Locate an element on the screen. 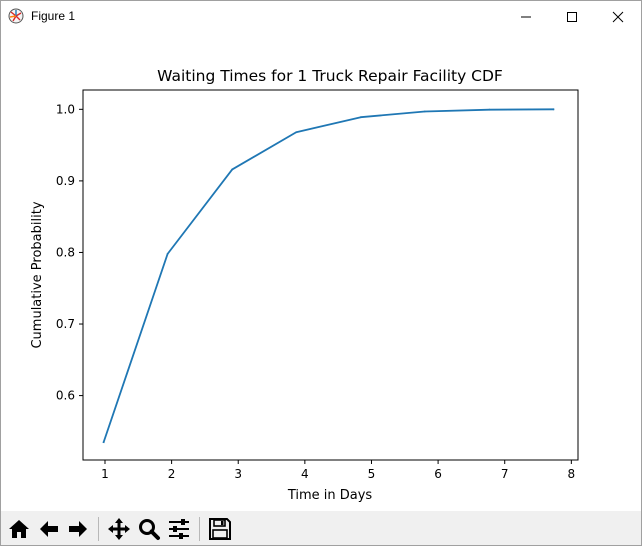  minimize-icon is located at coordinates (526, 17).